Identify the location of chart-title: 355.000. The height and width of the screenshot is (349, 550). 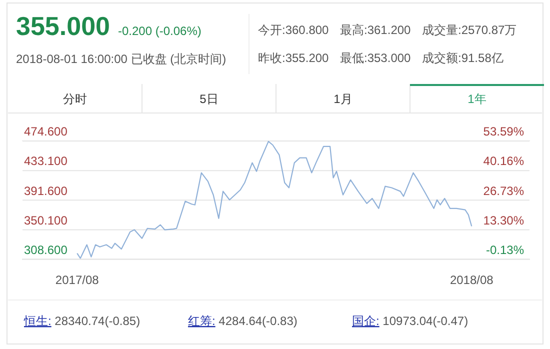
(63, 26).